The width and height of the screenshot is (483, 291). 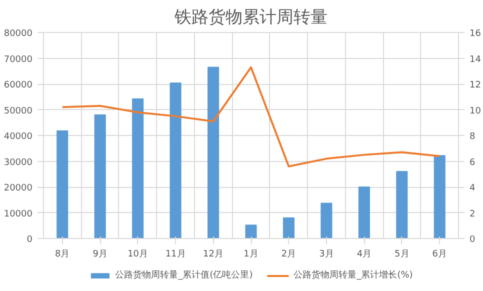 What do you see at coordinates (475, 85) in the screenshot?
I see `y2-tick-label: 12` at bounding box center [475, 85].